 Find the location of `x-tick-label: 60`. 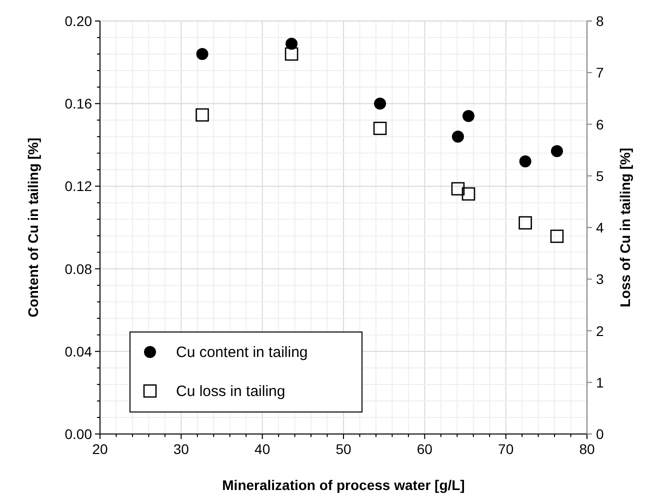

x-tick-label: 60 is located at coordinates (424, 449).